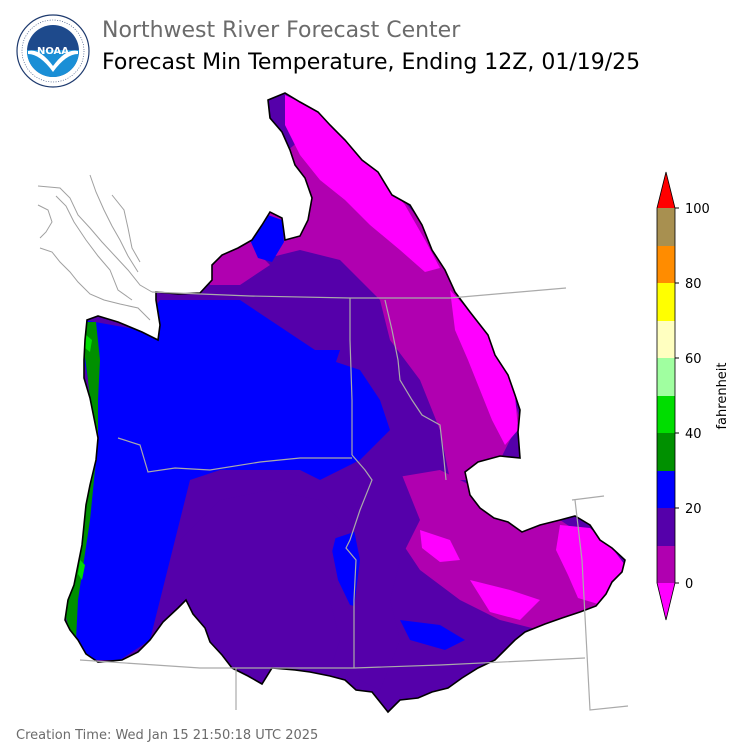 This screenshot has height=756, width=756. I want to click on colorbar-ticks, so click(677, 395).